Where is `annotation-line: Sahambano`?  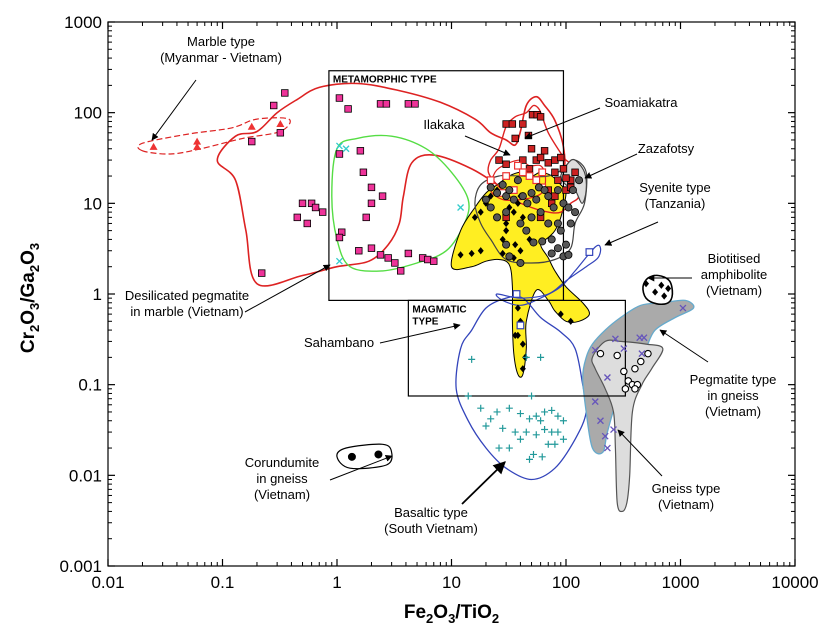
annotation-line: Sahambano is located at coordinates (339, 342).